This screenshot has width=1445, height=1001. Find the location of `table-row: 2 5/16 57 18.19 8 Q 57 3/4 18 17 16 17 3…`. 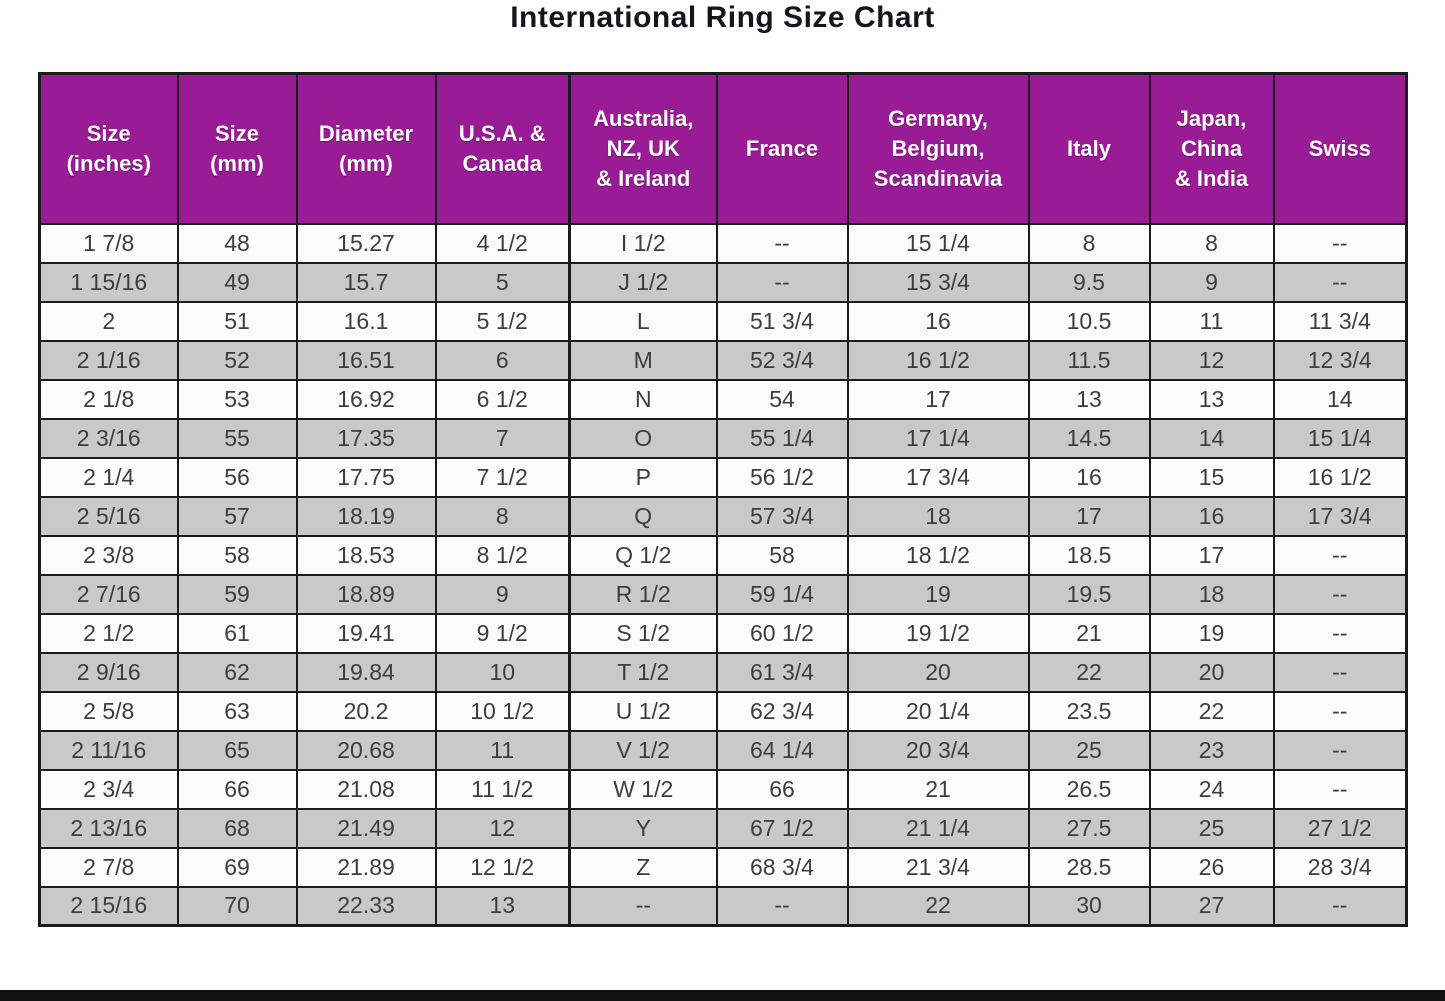

table-row: 2 5/16 57 18.19 8 Q 57 3/4 18 17 16 17 3… is located at coordinates (723, 516).